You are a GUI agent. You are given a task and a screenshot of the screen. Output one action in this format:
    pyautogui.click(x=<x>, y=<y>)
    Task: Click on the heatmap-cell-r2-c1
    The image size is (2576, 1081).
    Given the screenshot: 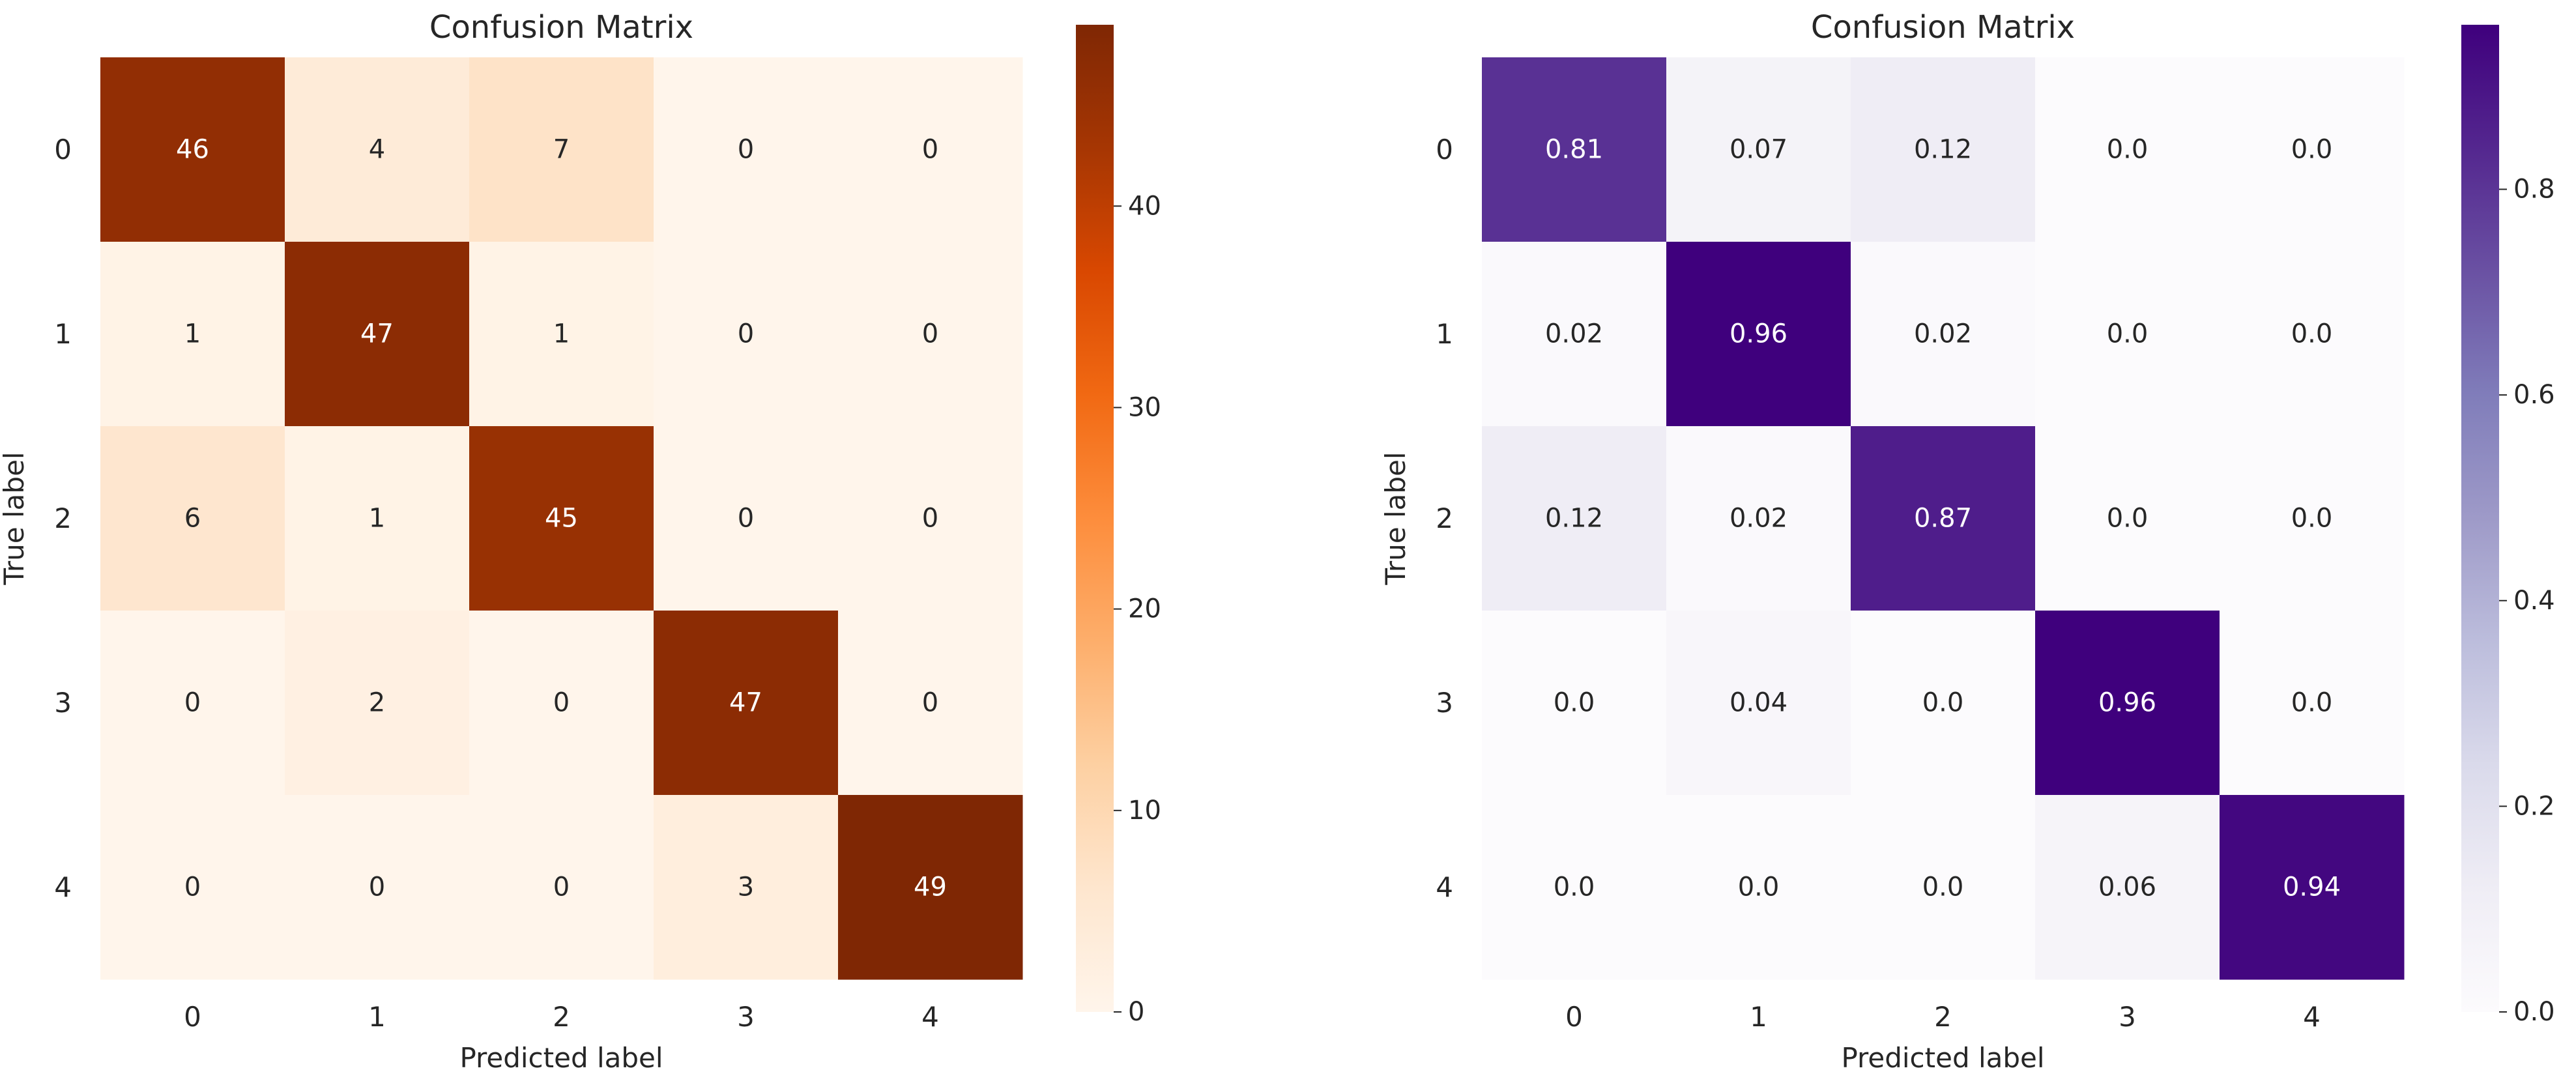 What is the action you would take?
    pyautogui.click(x=378, y=518)
    